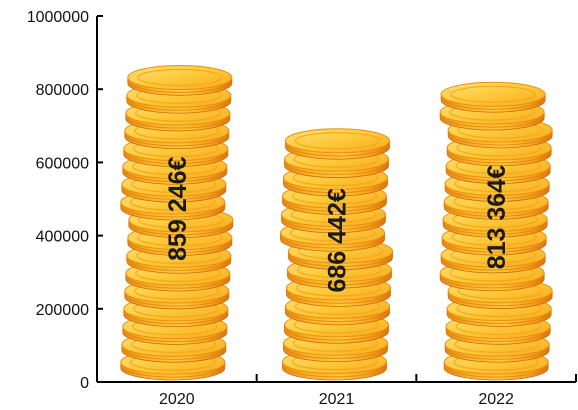 The width and height of the screenshot is (578, 410). What do you see at coordinates (337, 399) in the screenshot?
I see `x-tick-label: 2021` at bounding box center [337, 399].